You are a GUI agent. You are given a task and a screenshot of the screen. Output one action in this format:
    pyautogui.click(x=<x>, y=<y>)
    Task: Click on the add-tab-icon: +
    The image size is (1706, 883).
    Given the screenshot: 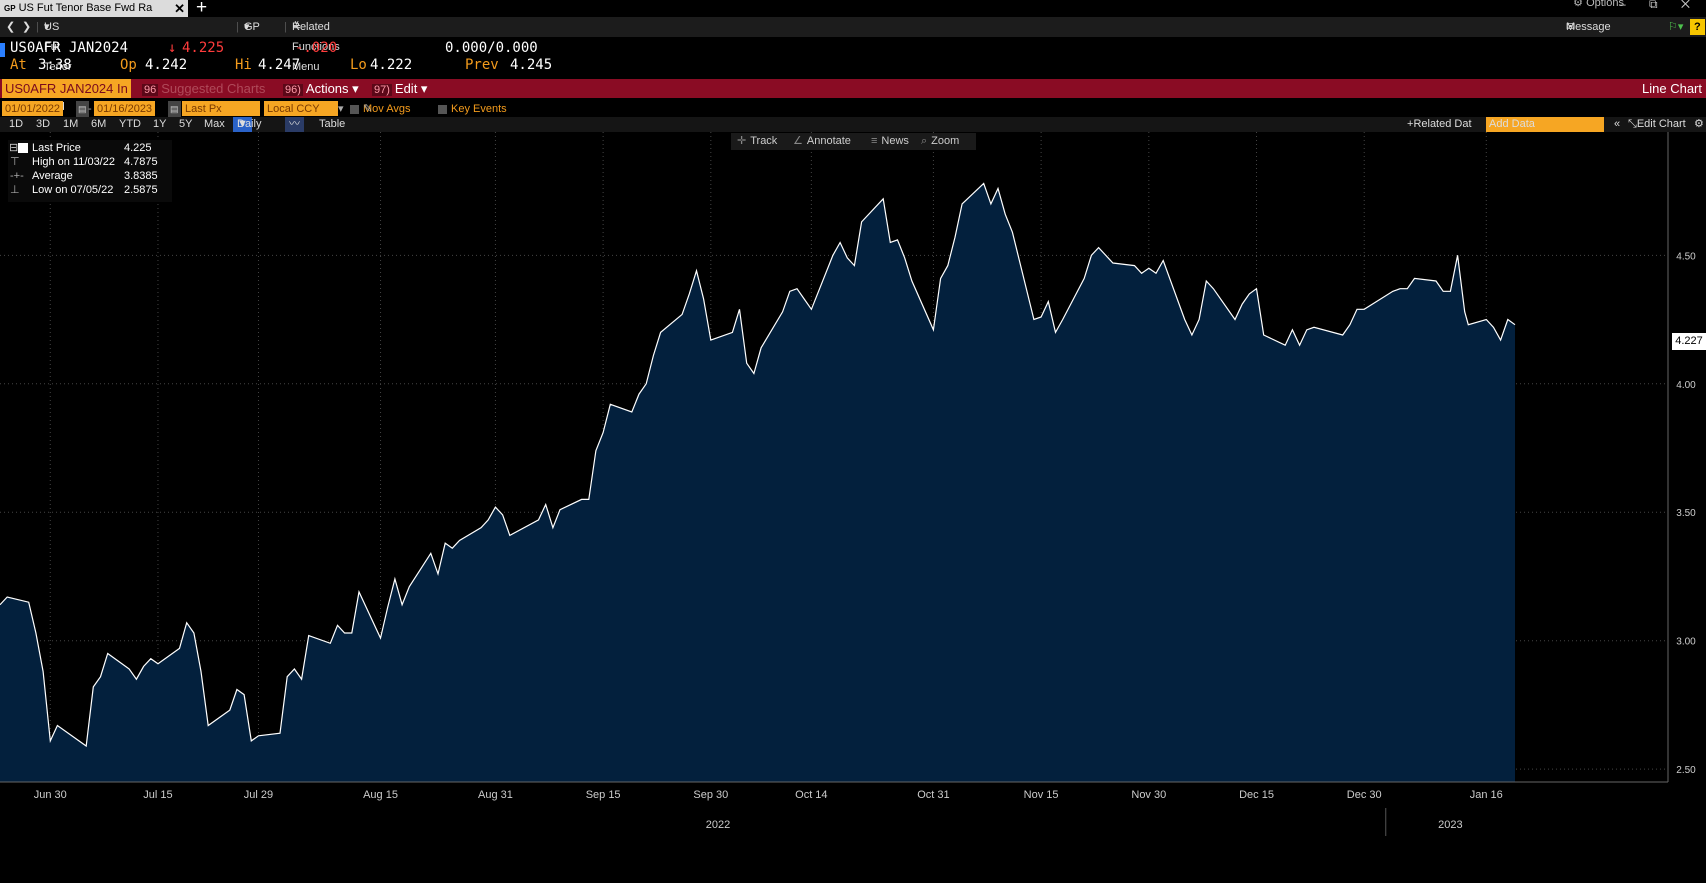 What is the action you would take?
    pyautogui.click(x=202, y=9)
    